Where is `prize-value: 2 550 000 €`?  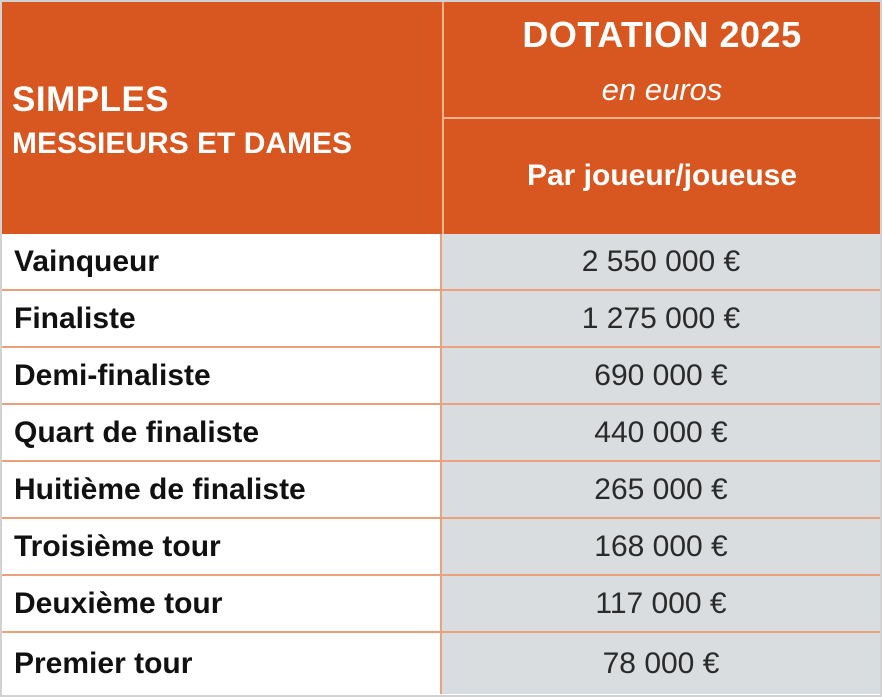 prize-value: 2 550 000 € is located at coordinates (661, 261).